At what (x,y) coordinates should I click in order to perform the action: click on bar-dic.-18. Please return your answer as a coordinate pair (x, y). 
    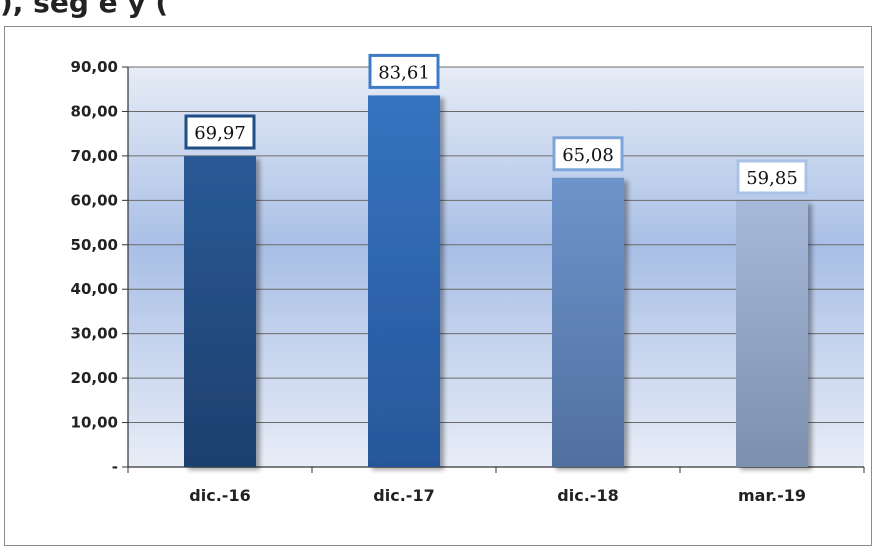
    Looking at the image, I should click on (588, 322).